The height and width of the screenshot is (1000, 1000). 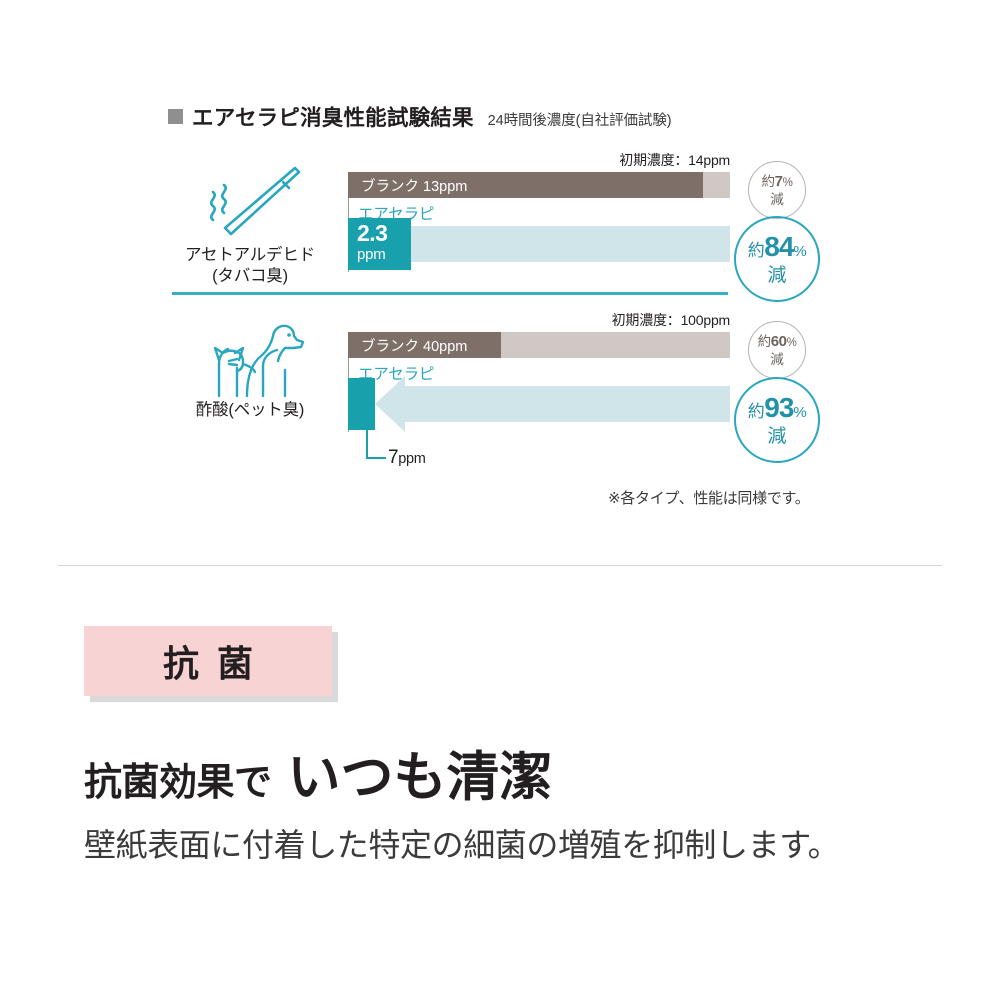 I want to click on specimen-name: 酢酸(ペット臭), so click(x=250, y=410).